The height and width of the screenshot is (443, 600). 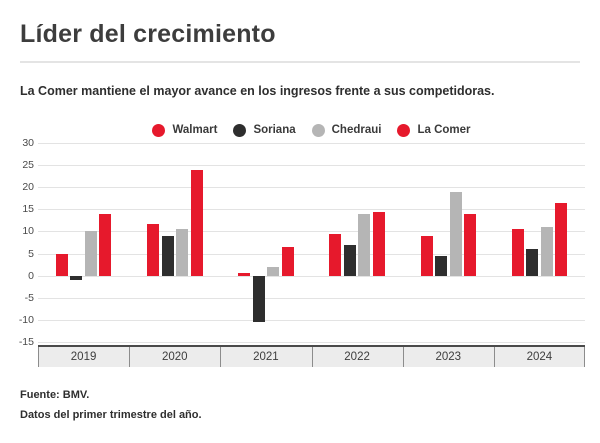 I want to click on bar-walmart-2020, so click(x=153, y=249).